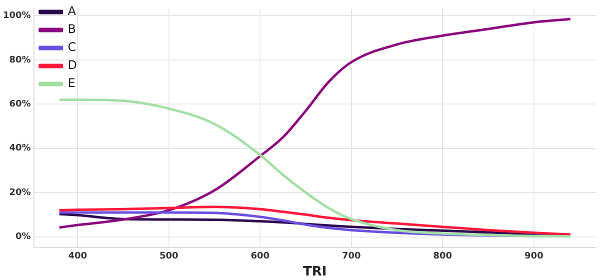 Image resolution: width=600 pixels, height=280 pixels. I want to click on x-tick-label: 500, so click(168, 256).